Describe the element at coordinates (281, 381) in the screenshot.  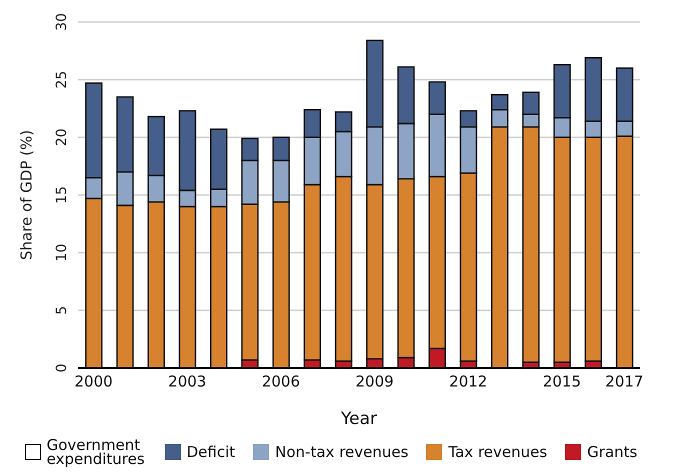
I see `x-tick-label: 2006` at that location.